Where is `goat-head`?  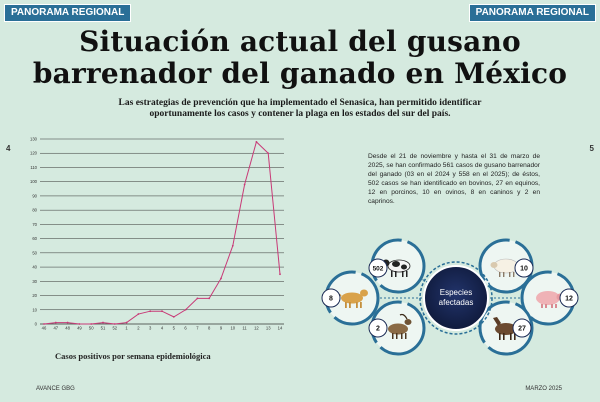
goat-head is located at coordinates (408, 322).